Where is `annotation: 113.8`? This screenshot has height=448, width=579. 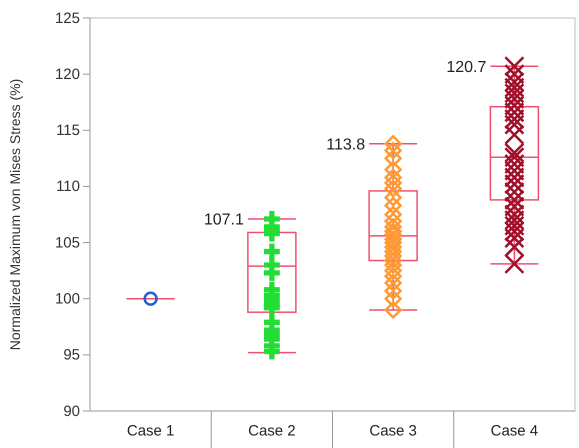
annotation: 113.8 is located at coordinates (346, 145).